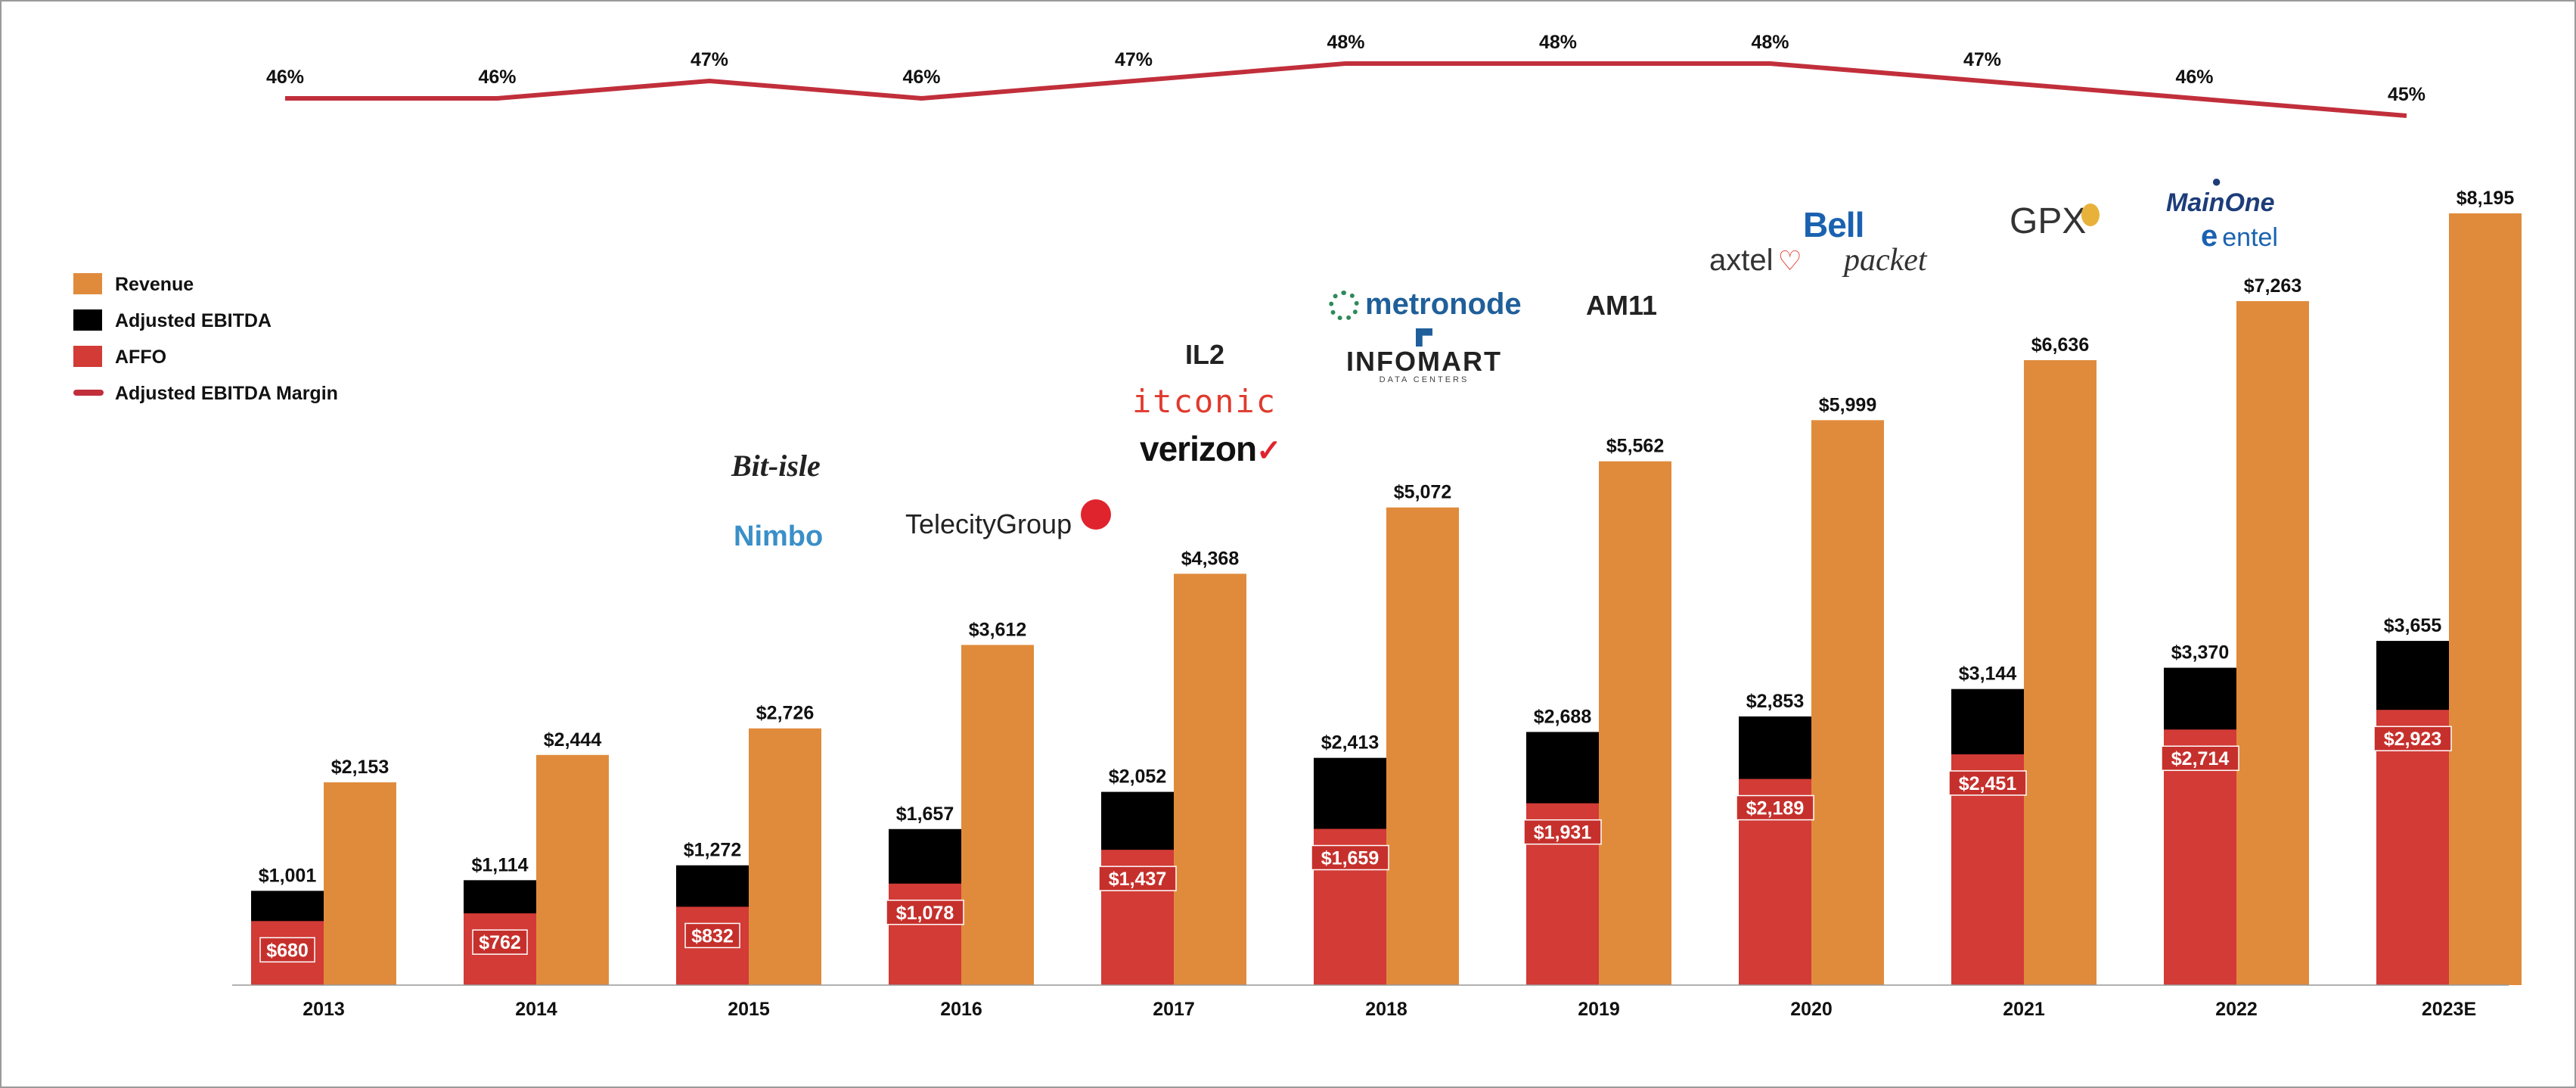 This screenshot has width=2576, height=1088. What do you see at coordinates (2406, 94) in the screenshot?
I see `margin-value-label: 45%` at bounding box center [2406, 94].